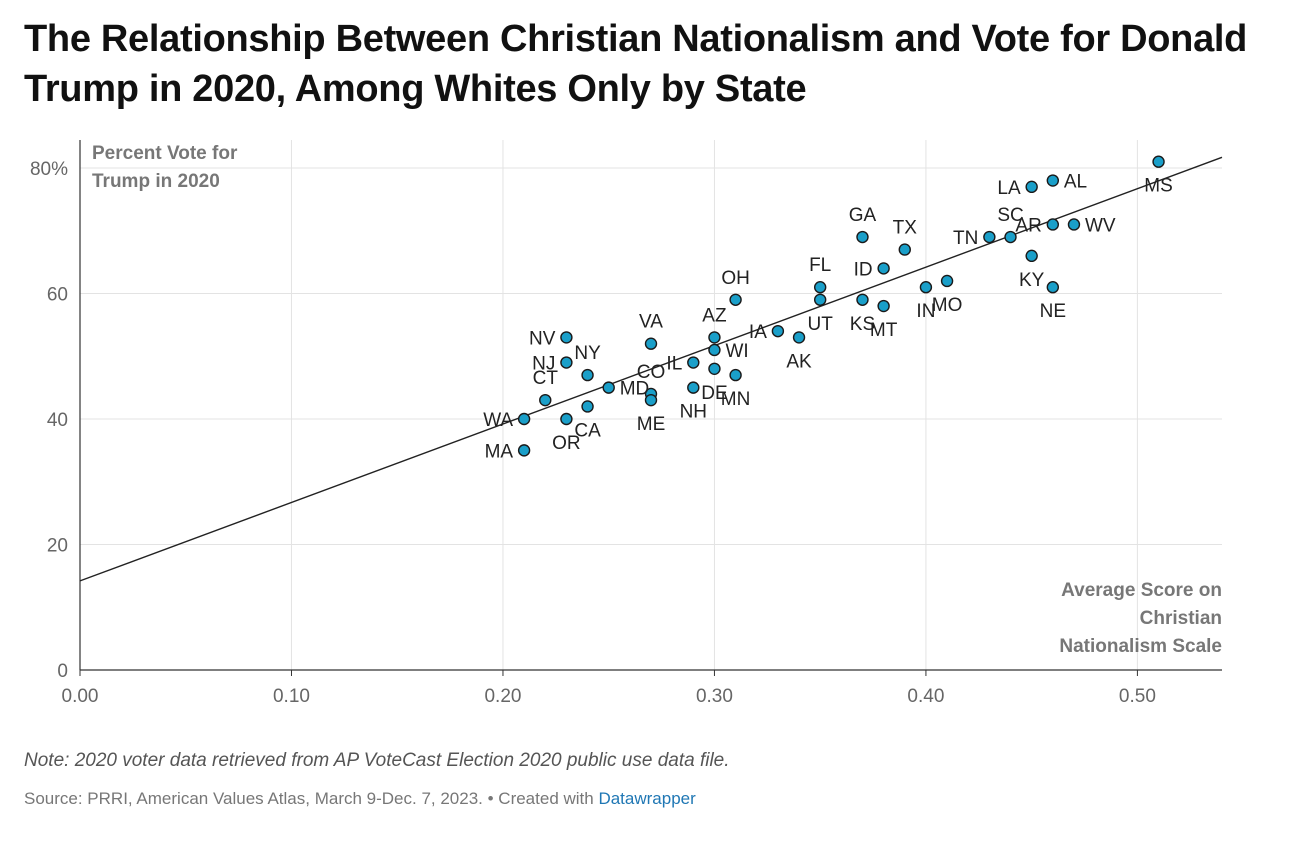 The width and height of the screenshot is (1310, 842). Describe the element at coordinates (156, 181) in the screenshot. I see `y-axis-title: Trump in 2020` at that location.